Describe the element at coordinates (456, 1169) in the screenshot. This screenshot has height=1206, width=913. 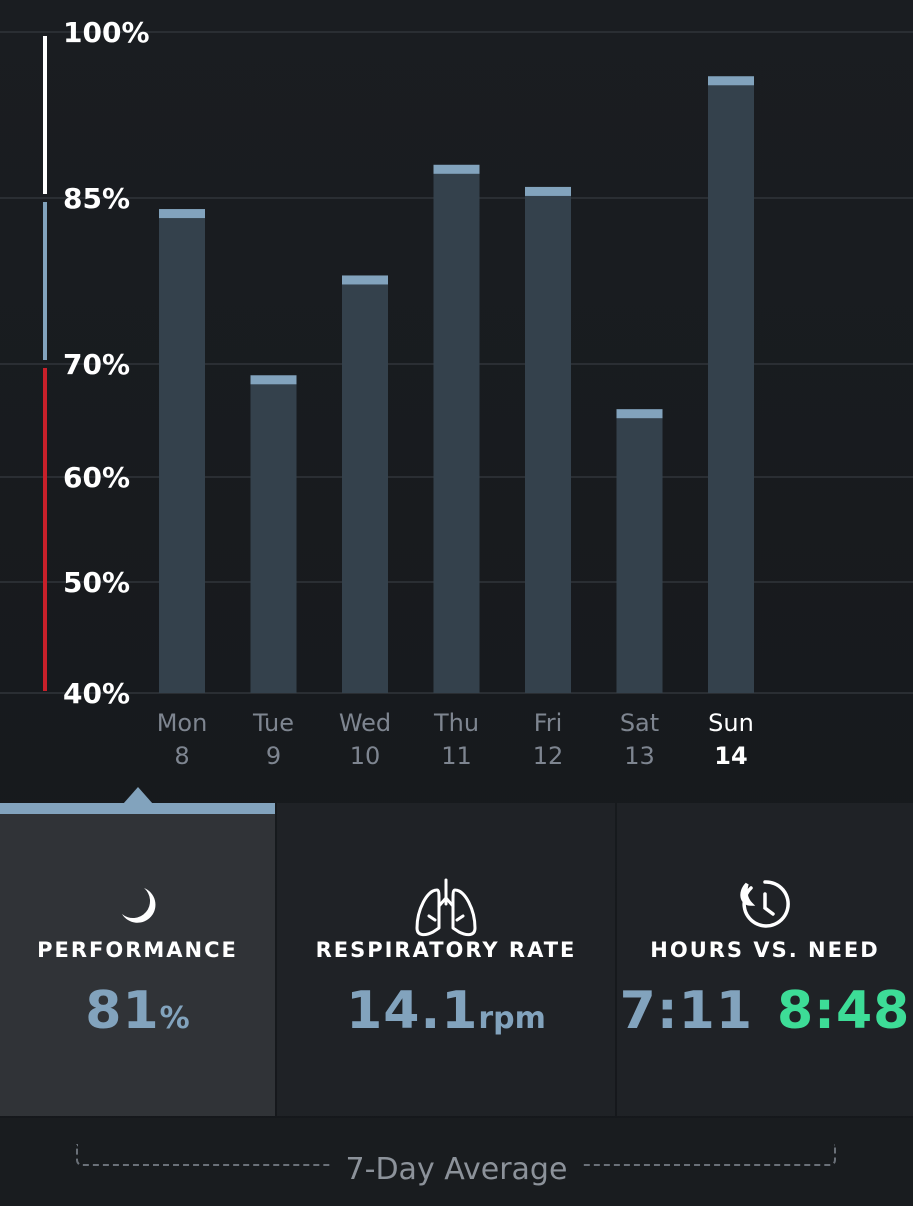
I see `seven-day-average-label: 7-Day Average` at that location.